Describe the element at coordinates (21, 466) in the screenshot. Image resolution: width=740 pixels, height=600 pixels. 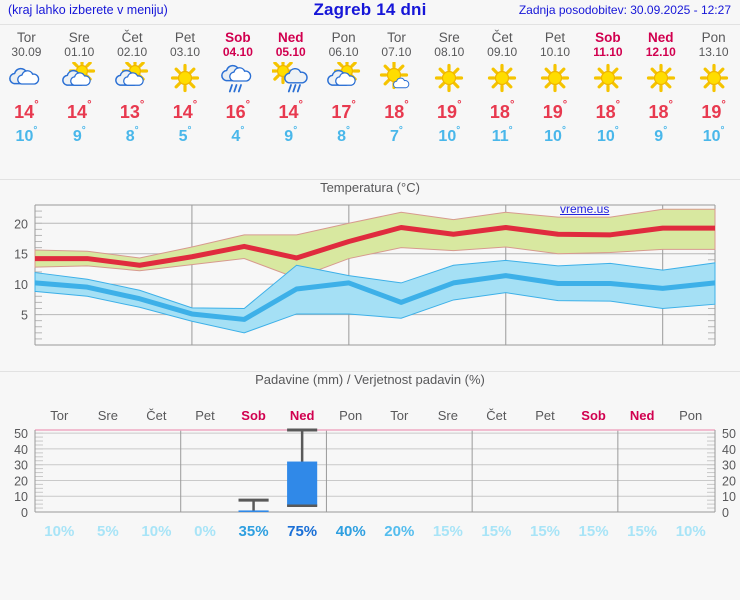
I see `svg-text: 30` at that location.